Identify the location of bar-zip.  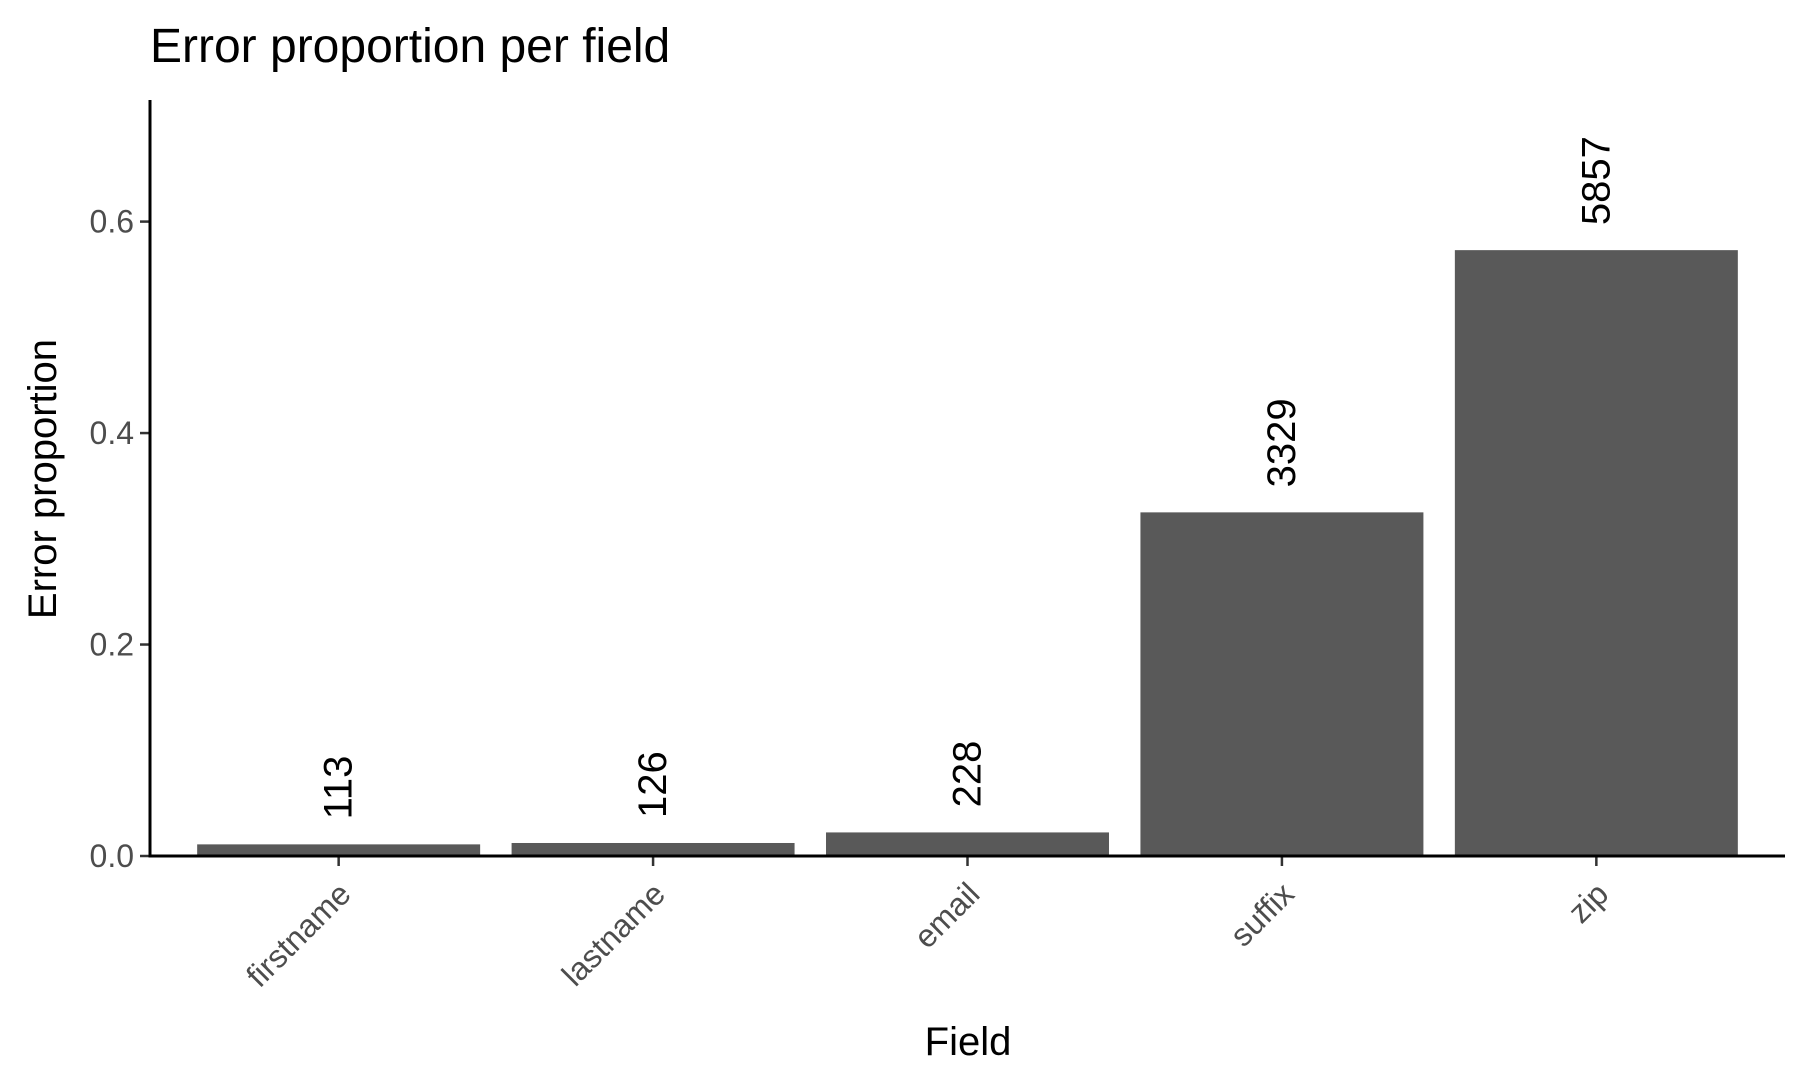
(1596, 553).